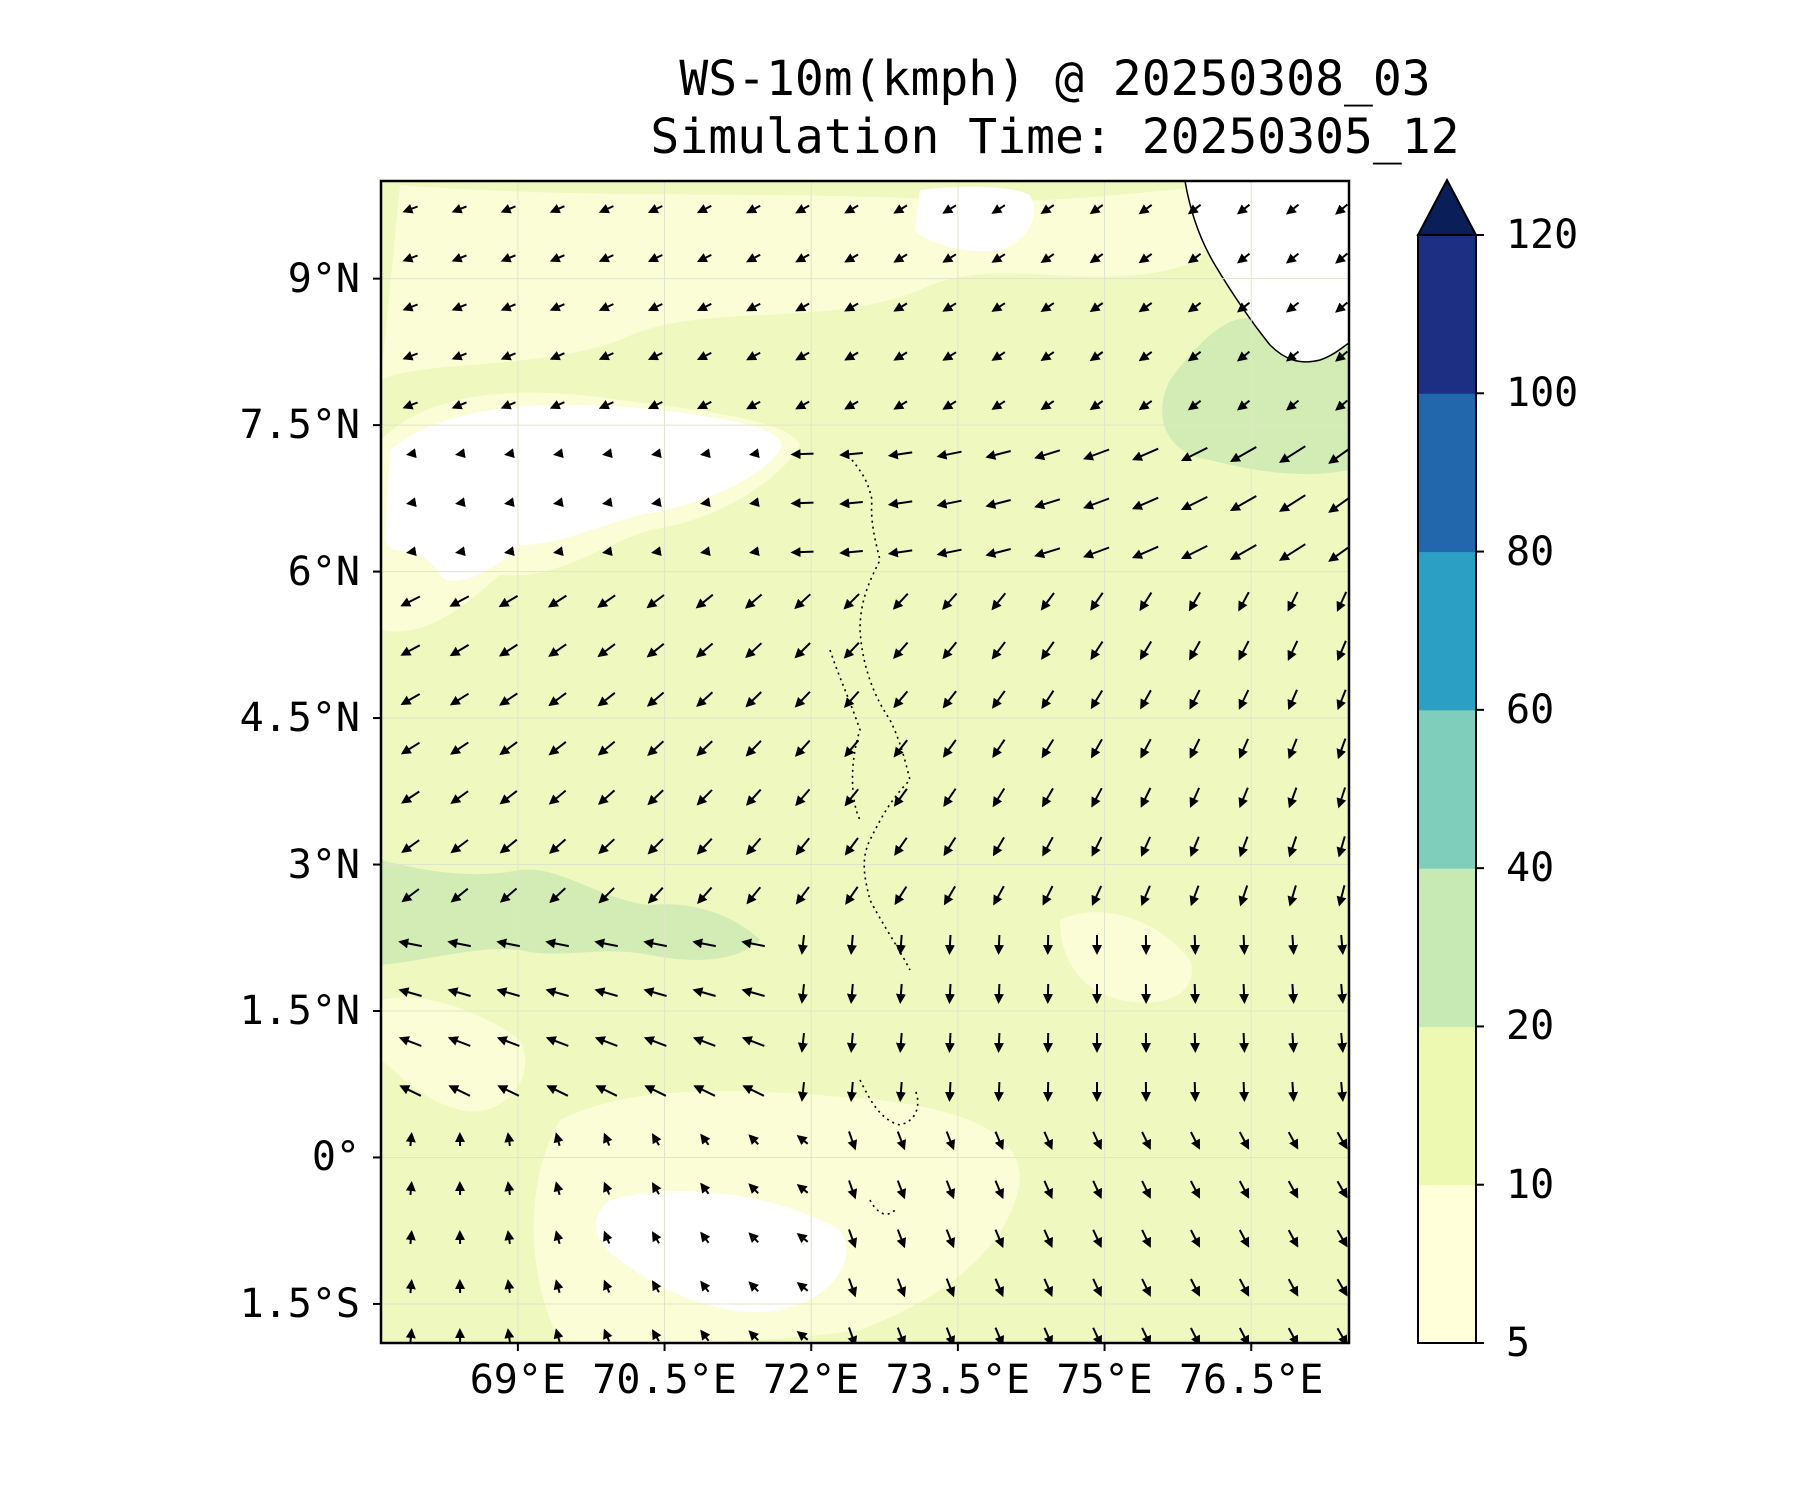 This screenshot has width=1800, height=1500. I want to click on lat-tick-label: 1.5°N, so click(299, 1011).